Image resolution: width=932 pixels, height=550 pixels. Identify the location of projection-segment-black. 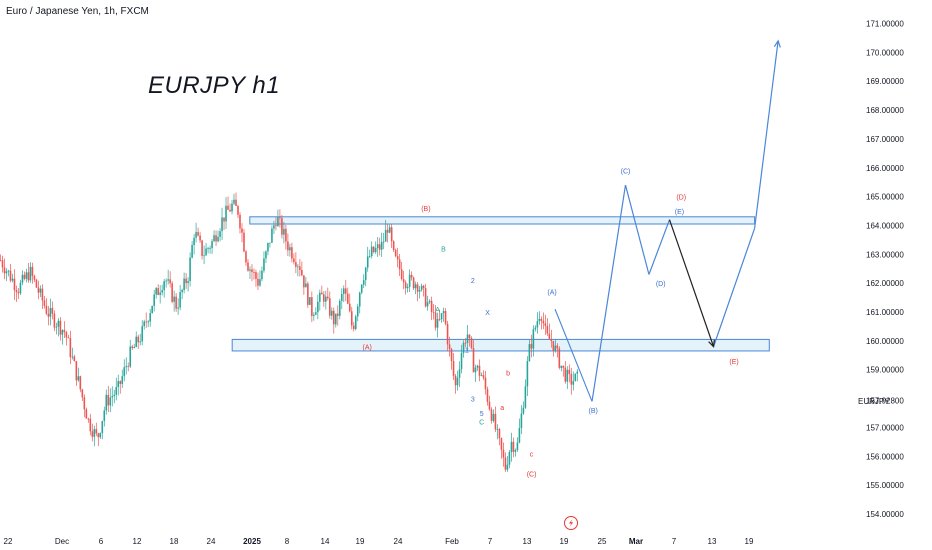
(691, 283).